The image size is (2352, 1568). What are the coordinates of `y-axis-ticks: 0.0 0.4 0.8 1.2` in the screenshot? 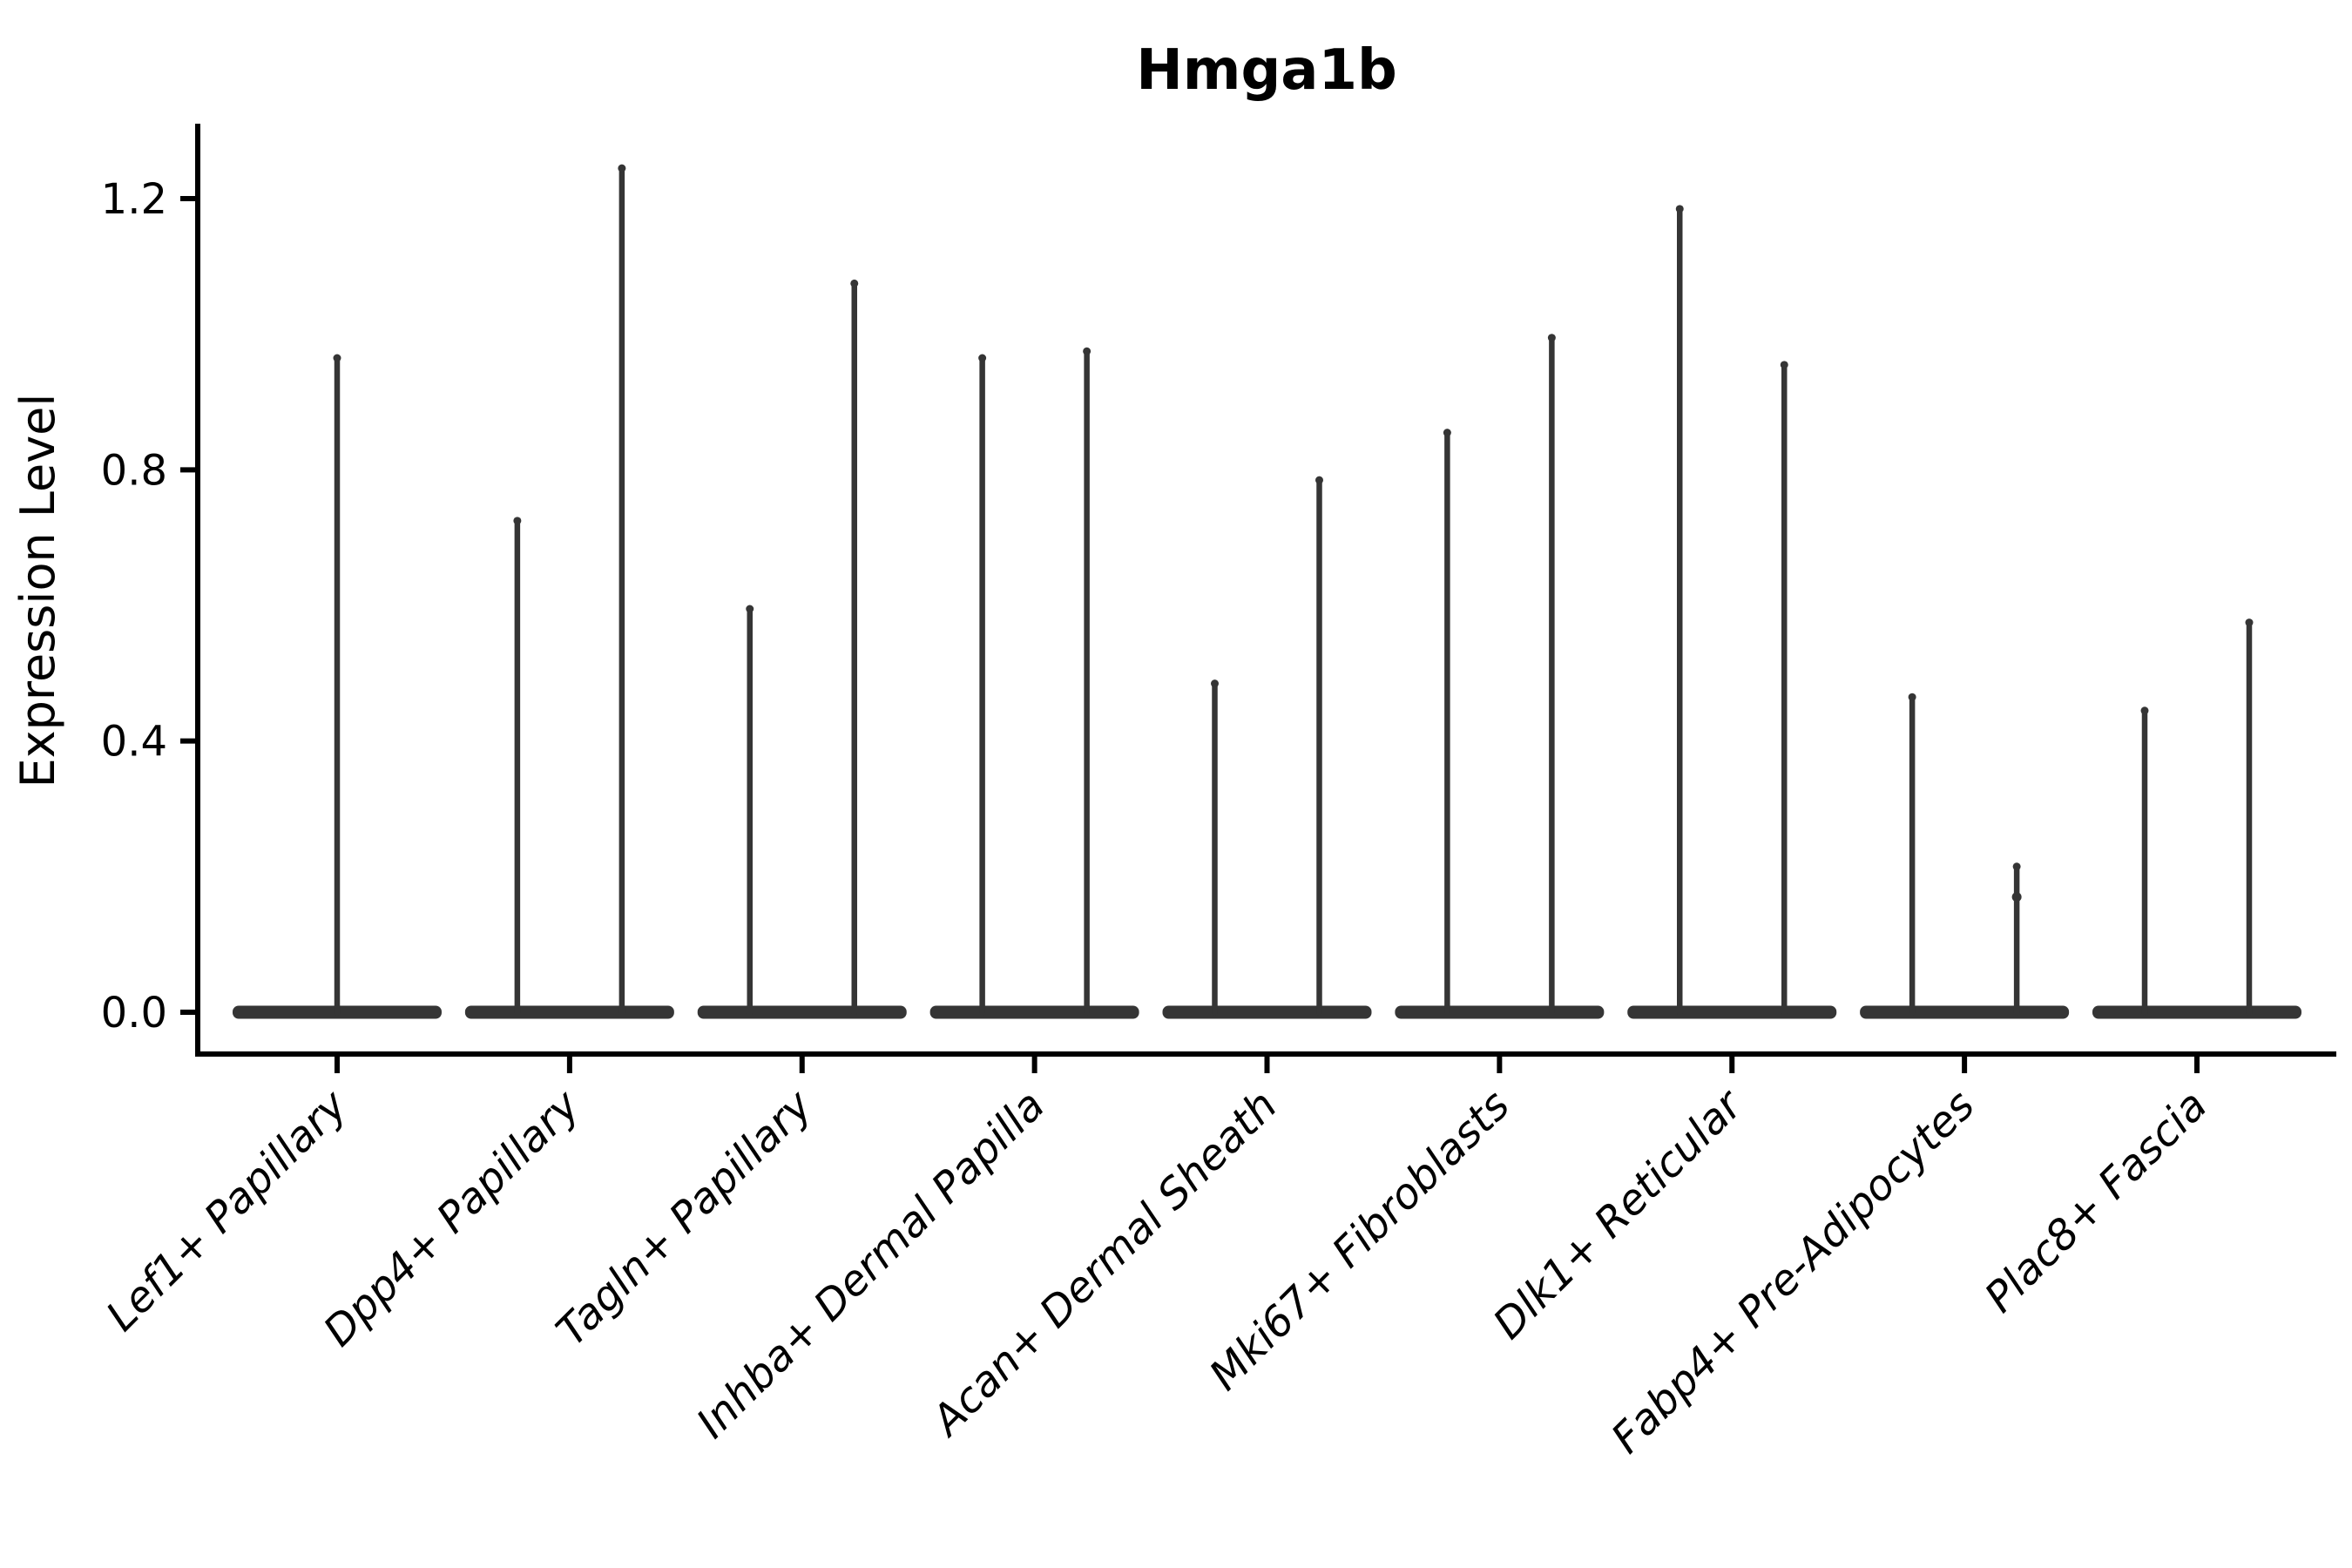 It's located at (150, 606).